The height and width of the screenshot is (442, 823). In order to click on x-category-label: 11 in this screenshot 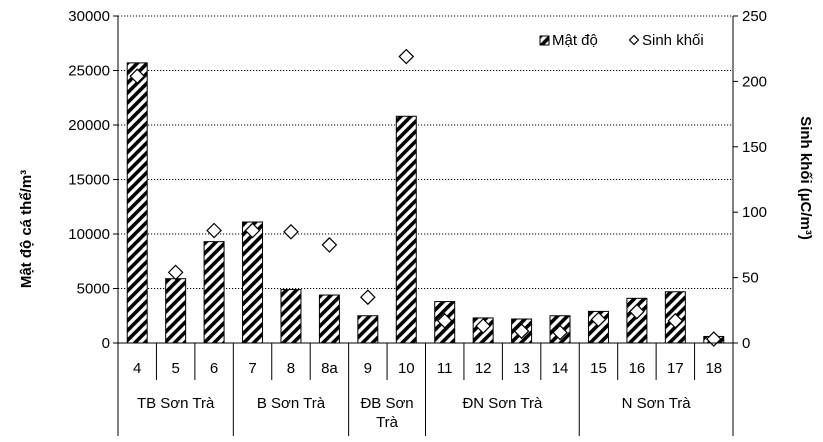, I will do `click(445, 368)`.